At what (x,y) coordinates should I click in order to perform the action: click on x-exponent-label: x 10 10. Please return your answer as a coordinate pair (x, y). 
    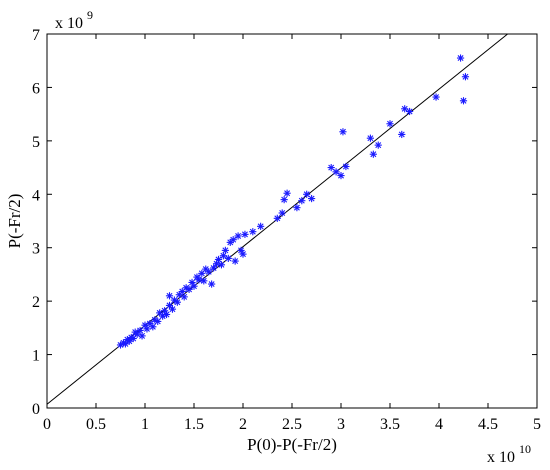
    Looking at the image, I should click on (509, 454).